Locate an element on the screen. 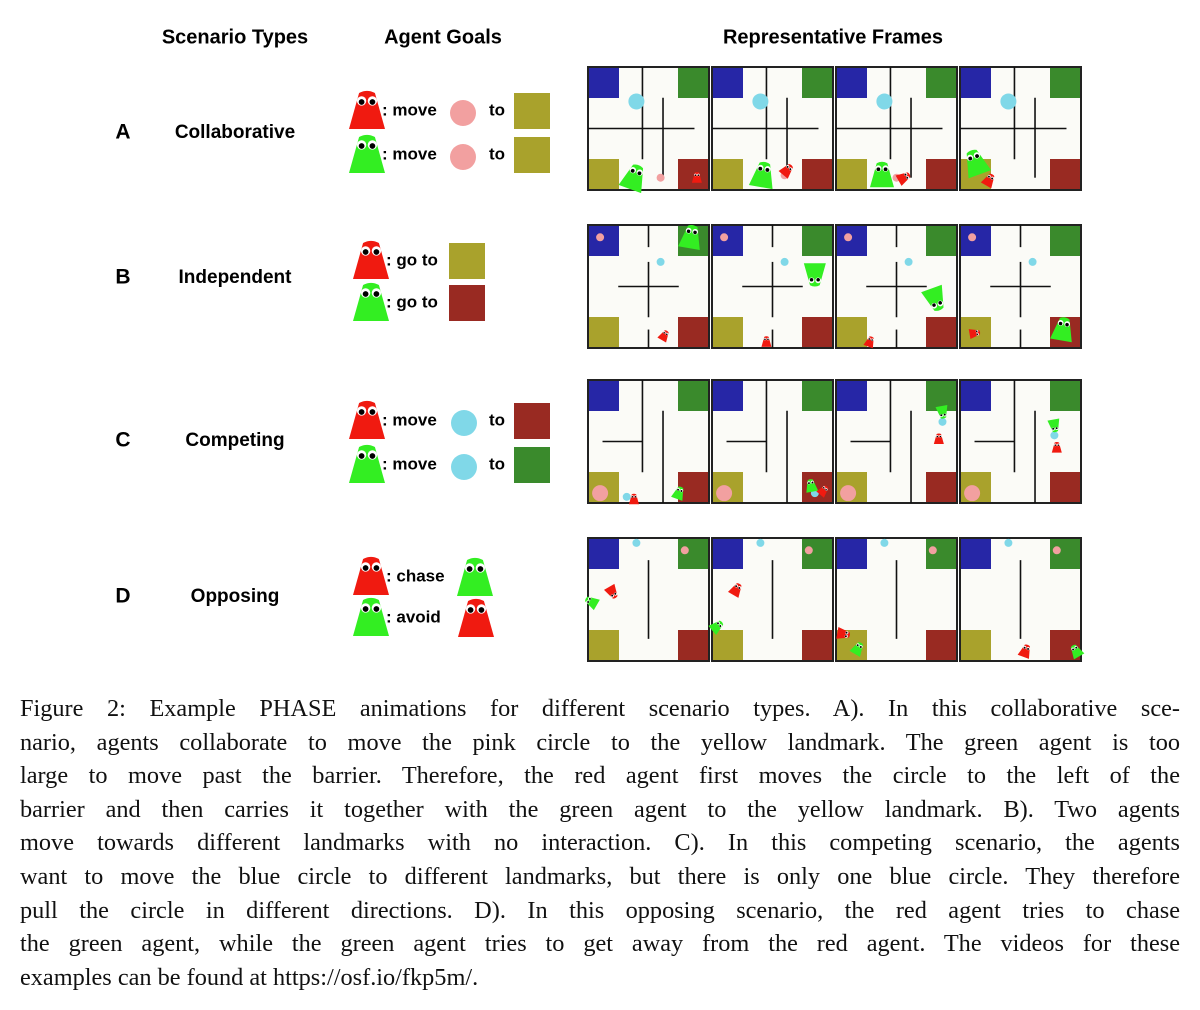 Image resolution: width=1200 pixels, height=1010 pixels. scenario-type: Collaborative is located at coordinates (235, 132).